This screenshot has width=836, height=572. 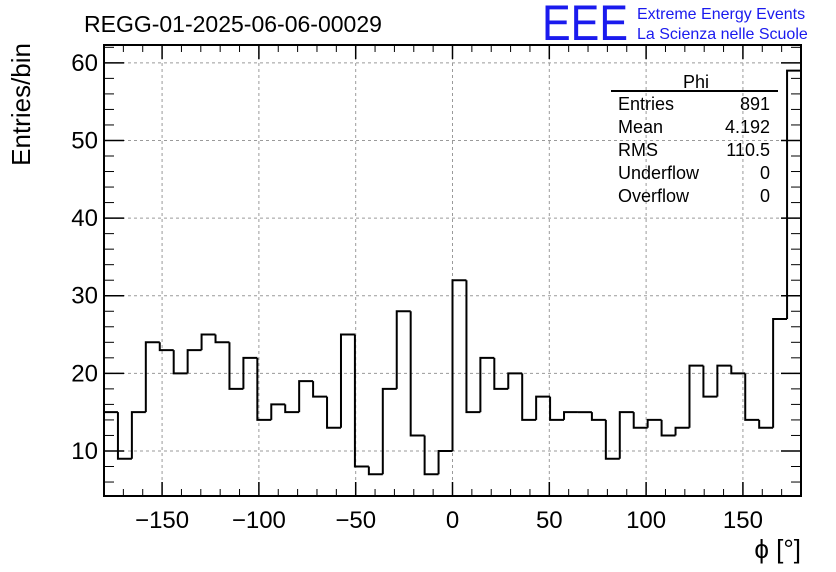 I want to click on x-tick-label: 0, so click(x=452, y=520).